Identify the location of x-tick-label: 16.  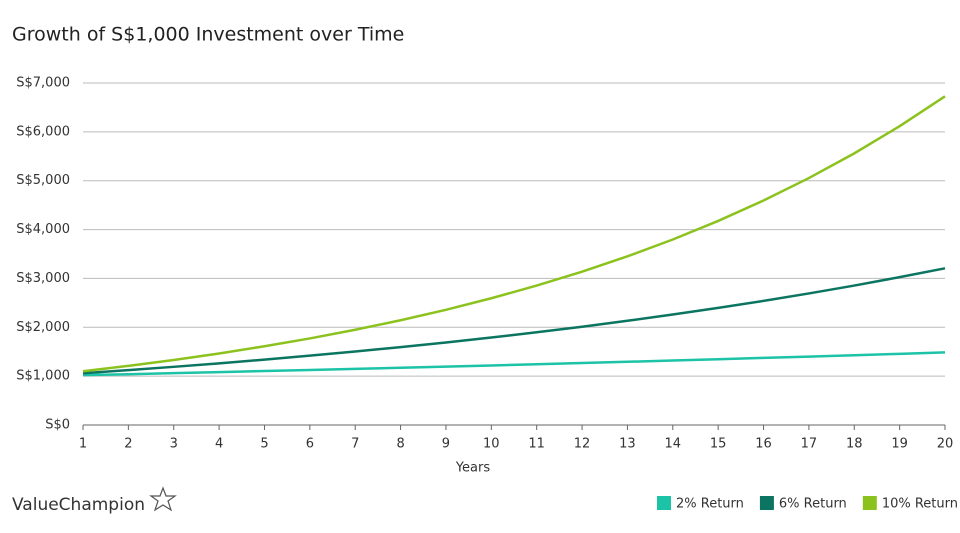
(763, 444).